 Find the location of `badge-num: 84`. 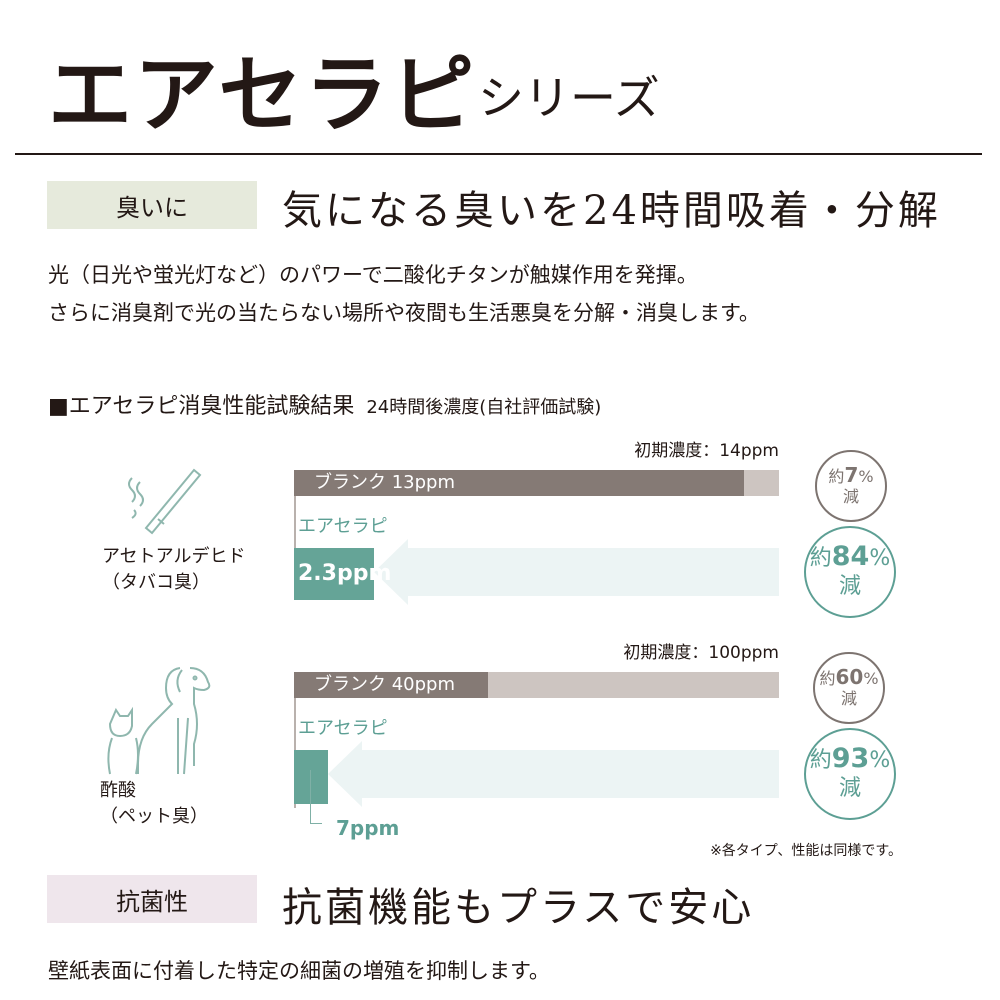

badge-num: 84 is located at coordinates (850, 556).